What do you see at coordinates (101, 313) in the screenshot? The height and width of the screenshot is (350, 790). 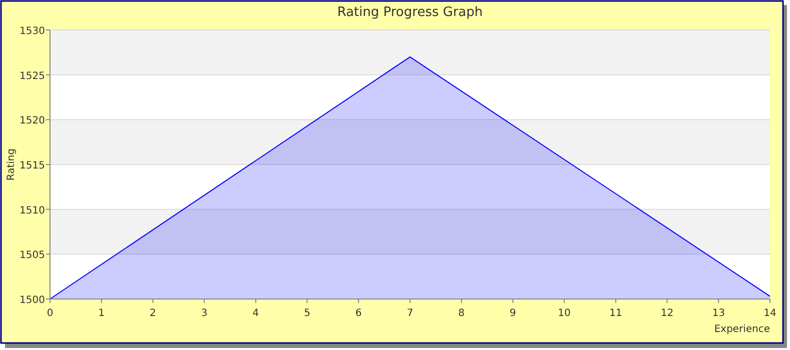 I see `x-tick-label: 1` at bounding box center [101, 313].